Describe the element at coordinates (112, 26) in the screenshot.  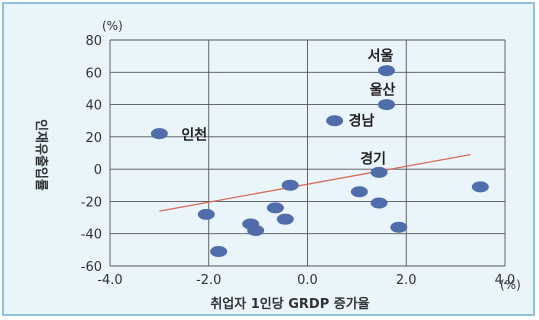
I see `y-unit: (%)` at that location.